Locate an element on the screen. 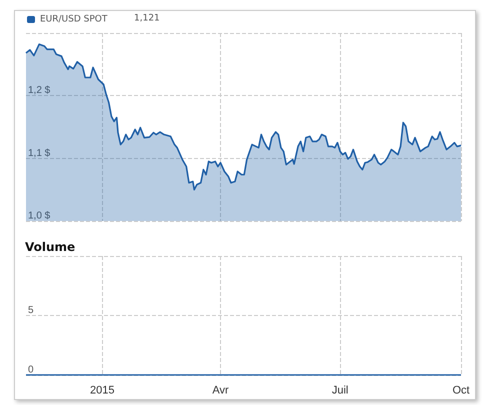 The image size is (485, 405). y-tick-label: 1,0 $ is located at coordinates (39, 216).